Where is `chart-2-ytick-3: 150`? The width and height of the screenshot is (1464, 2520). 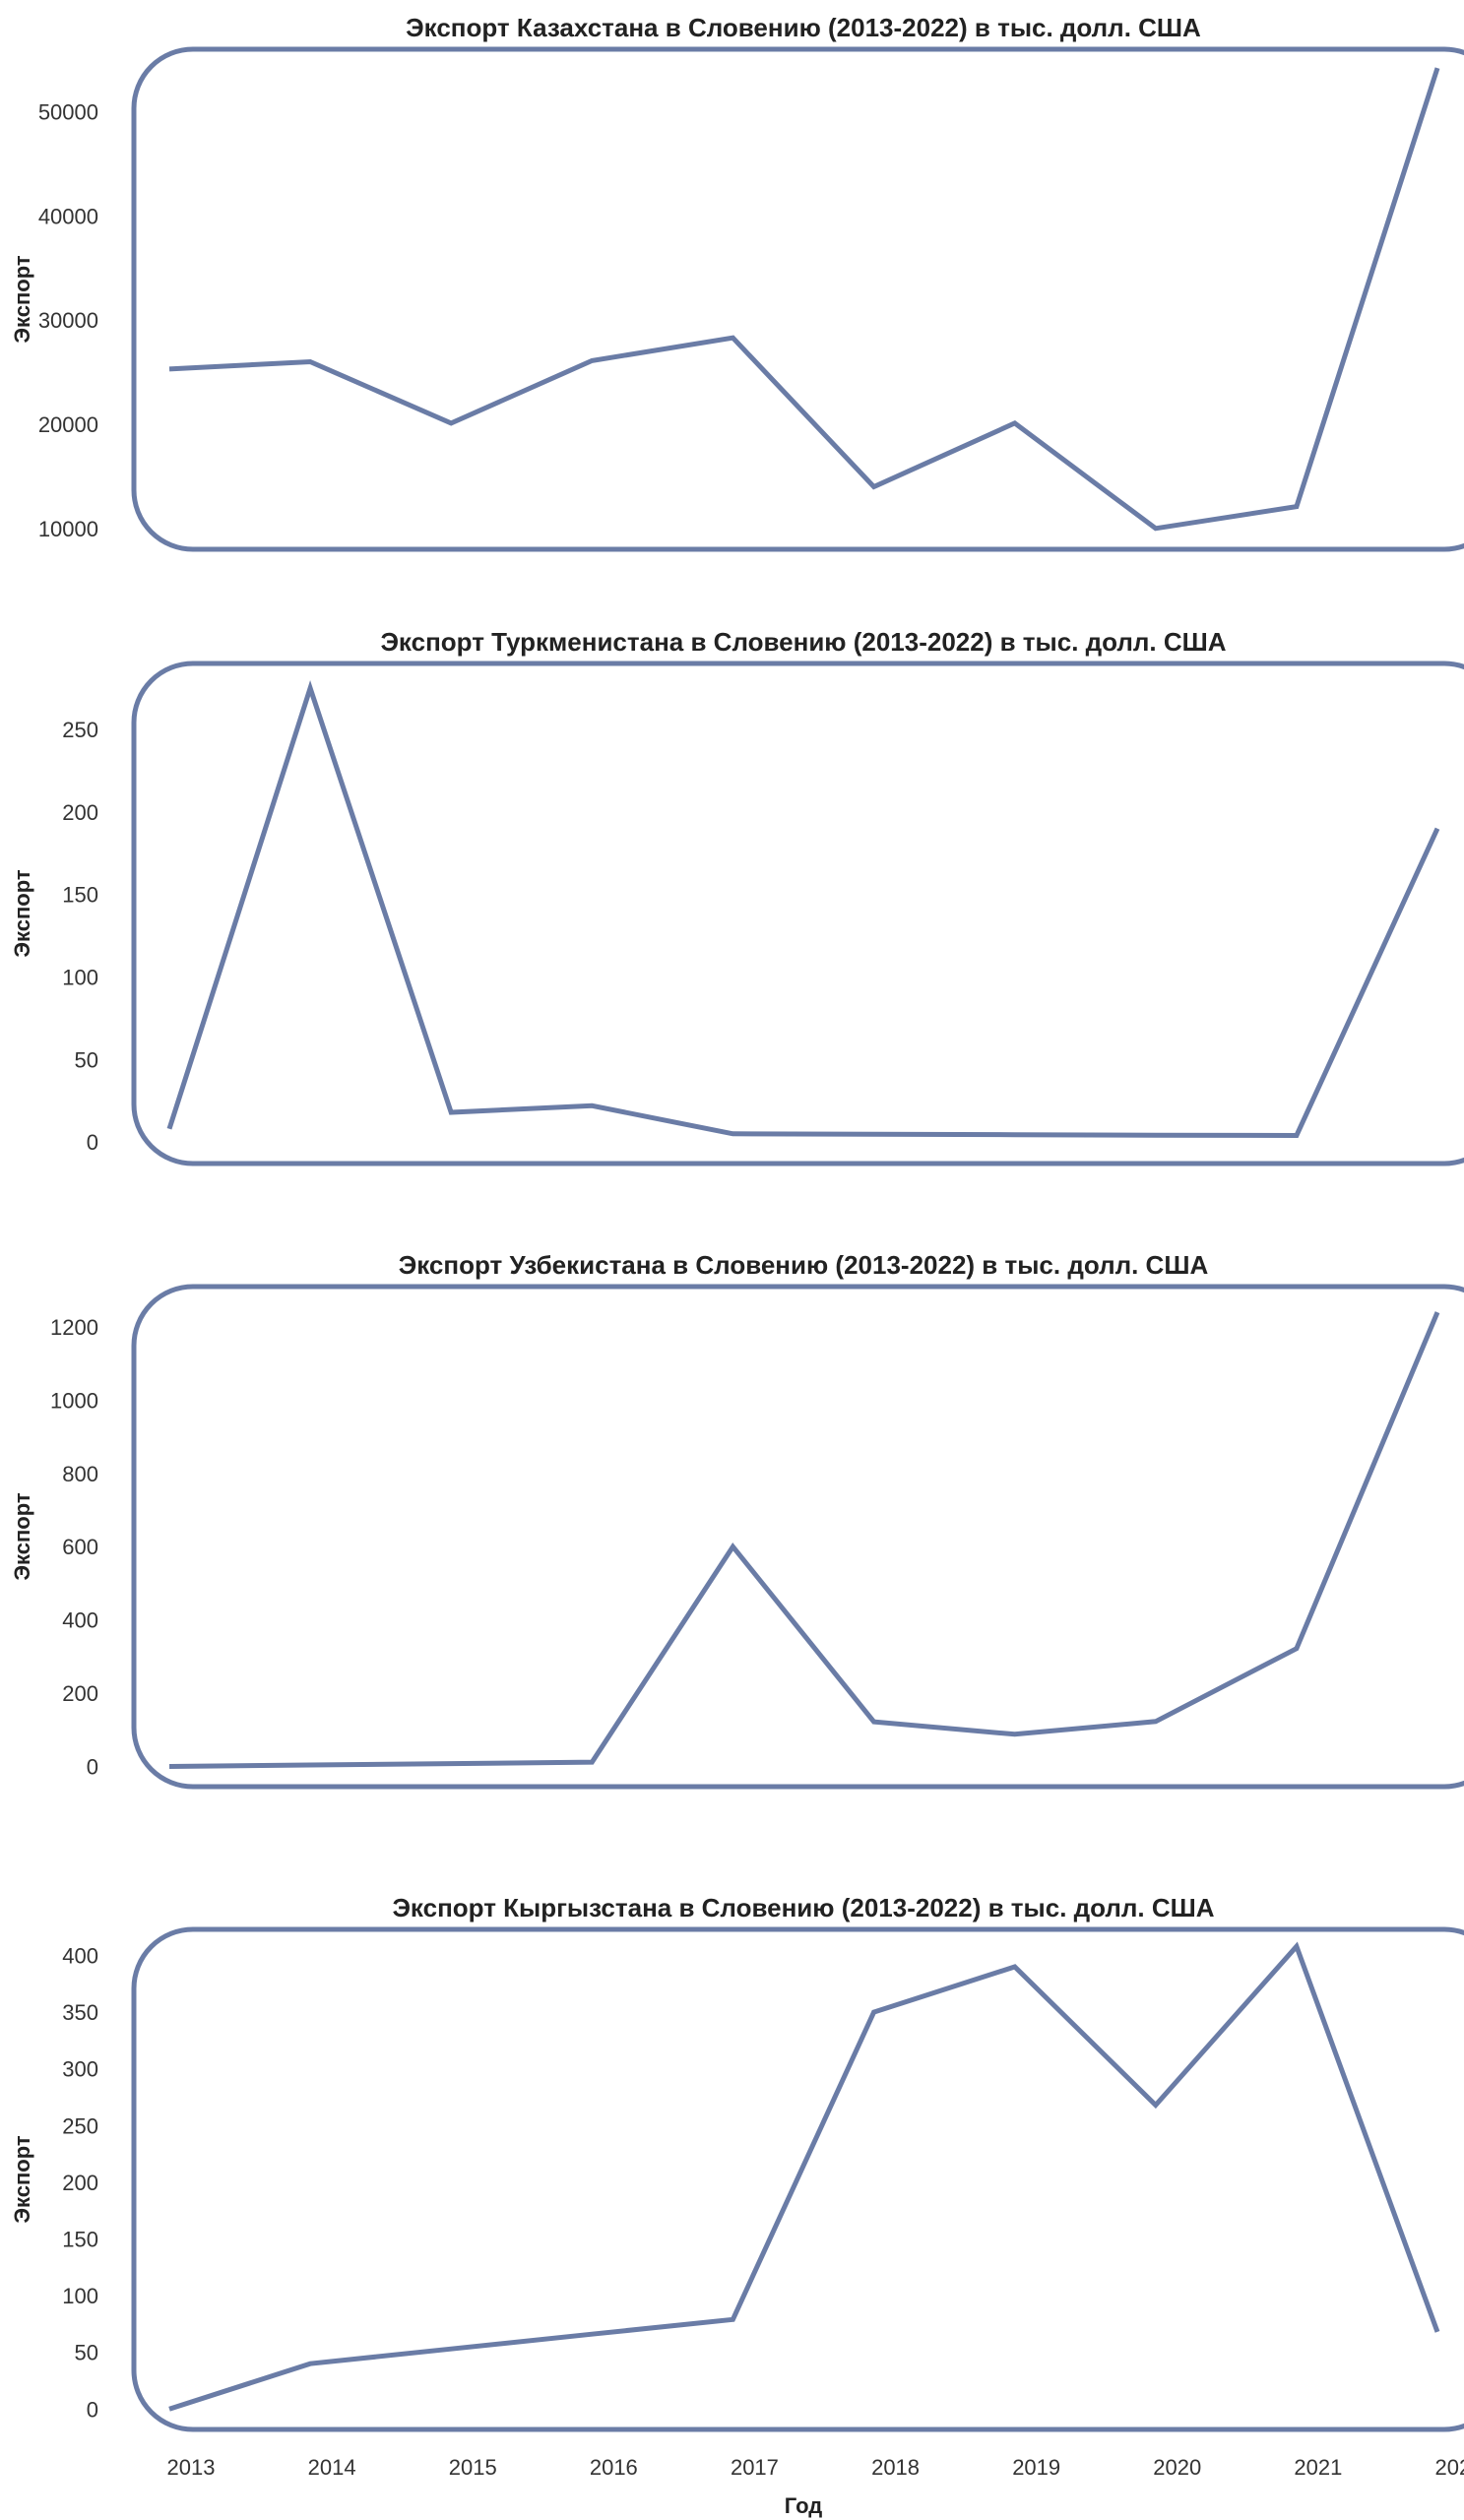
chart-2-ytick-3: 150 is located at coordinates (80, 895).